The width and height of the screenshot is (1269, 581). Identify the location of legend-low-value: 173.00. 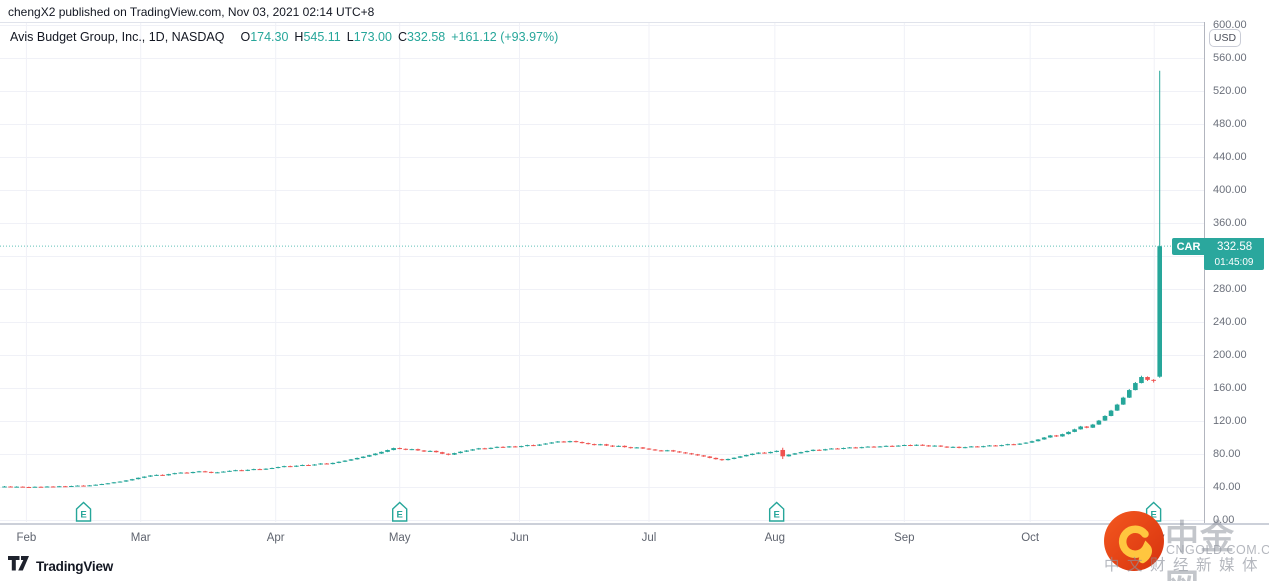
(372, 37).